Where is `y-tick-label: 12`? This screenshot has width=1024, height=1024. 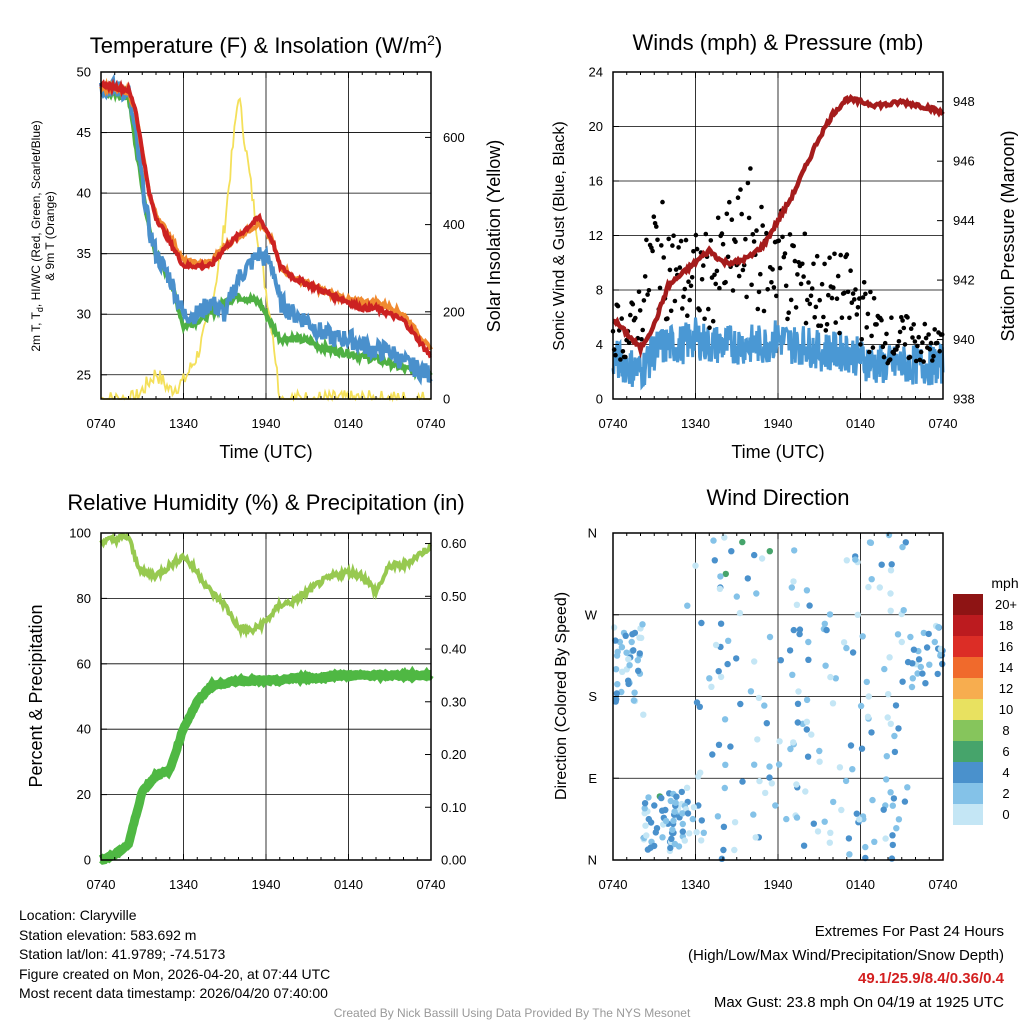
y-tick-label: 12 is located at coordinates (596, 235).